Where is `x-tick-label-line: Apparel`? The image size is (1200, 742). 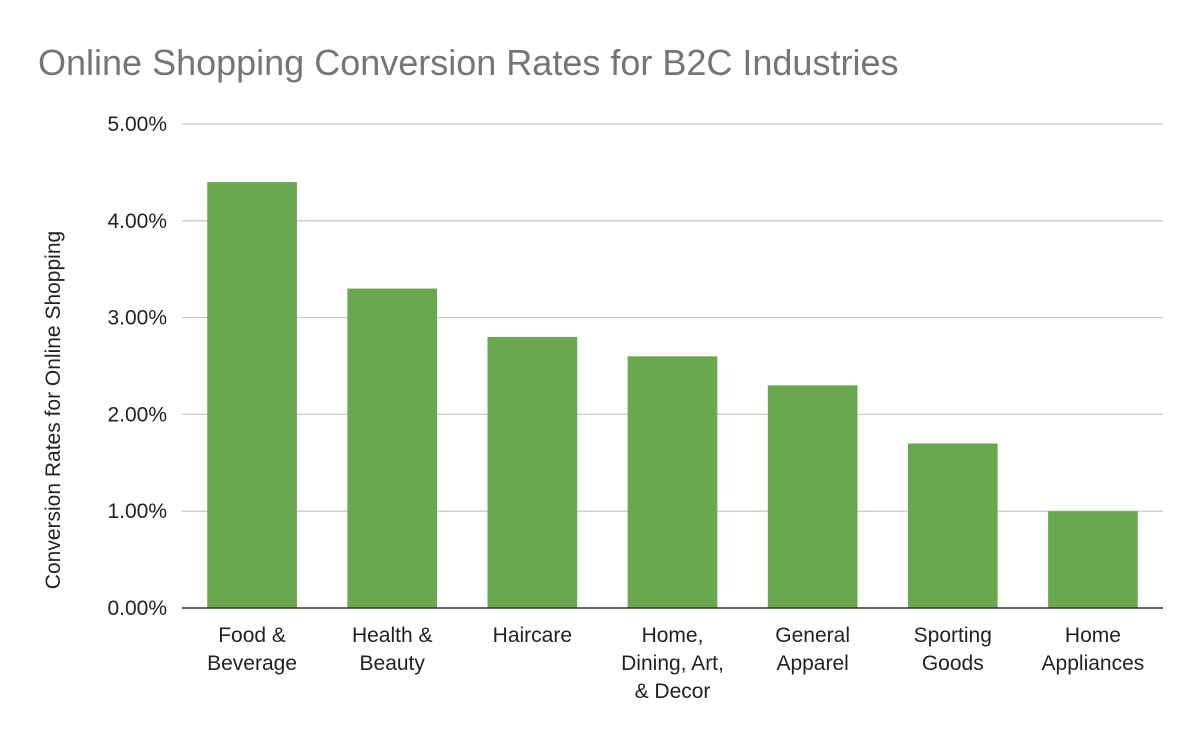 x-tick-label-line: Apparel is located at coordinates (812, 663).